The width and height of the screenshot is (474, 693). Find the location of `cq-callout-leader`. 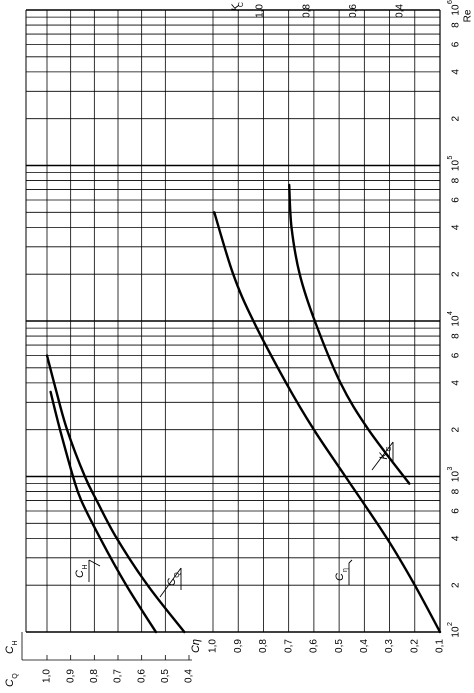

cq-callout-leader is located at coordinates (170, 582).